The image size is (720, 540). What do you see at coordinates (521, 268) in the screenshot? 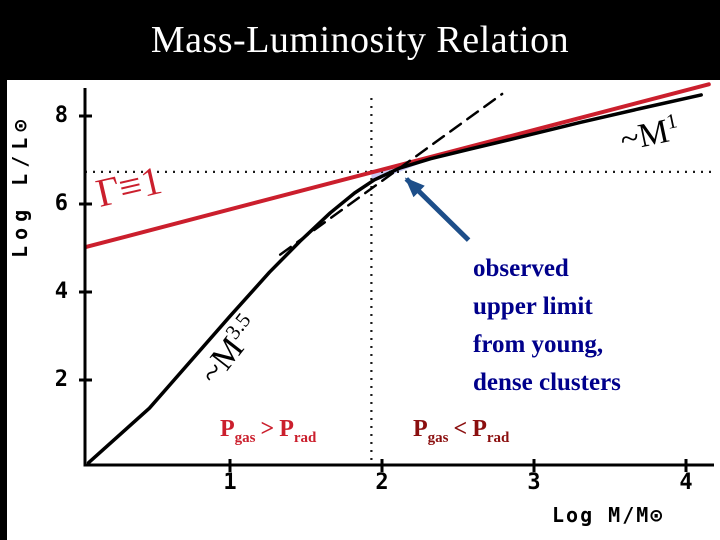
I see `annotation-line: observed` at bounding box center [521, 268].